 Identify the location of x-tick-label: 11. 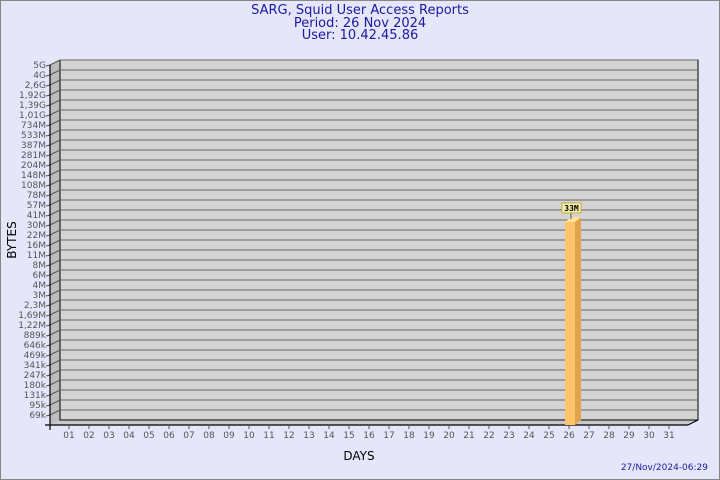
(268, 436).